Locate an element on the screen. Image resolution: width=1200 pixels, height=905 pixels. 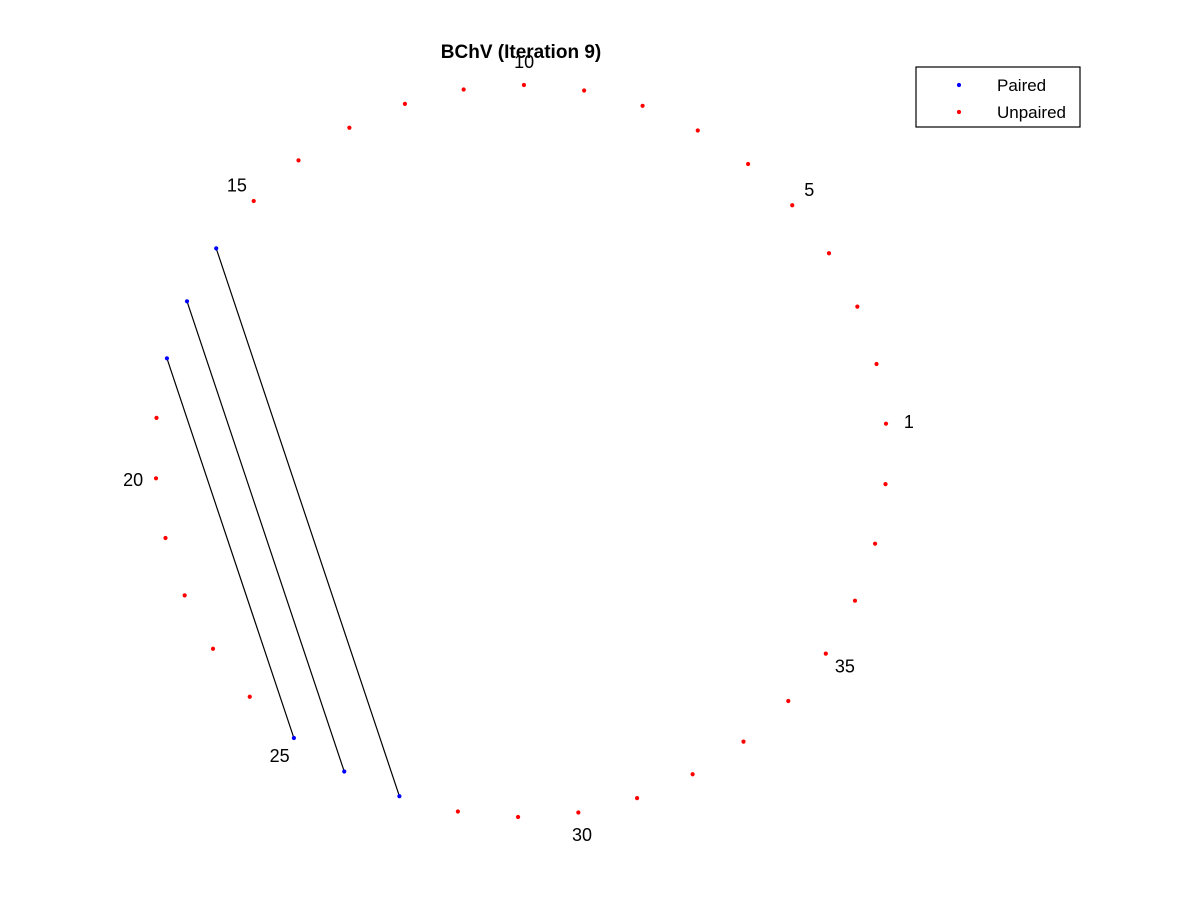
legend-label-paired: Paired is located at coordinates (1021, 85).